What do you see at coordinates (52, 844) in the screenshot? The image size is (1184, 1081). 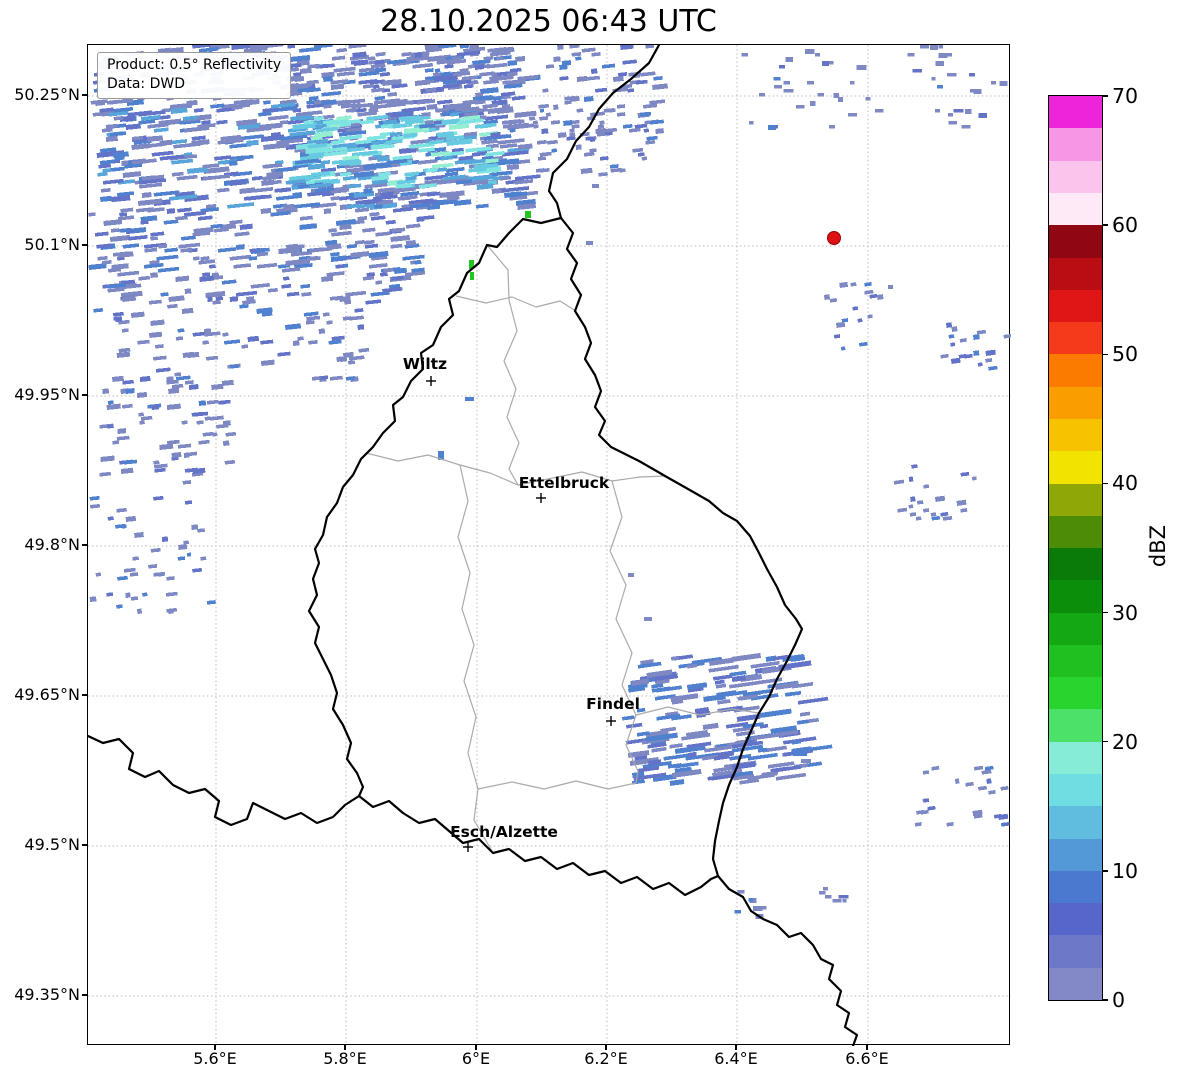 I see `y-tick-label: 49.5°N` at bounding box center [52, 844].